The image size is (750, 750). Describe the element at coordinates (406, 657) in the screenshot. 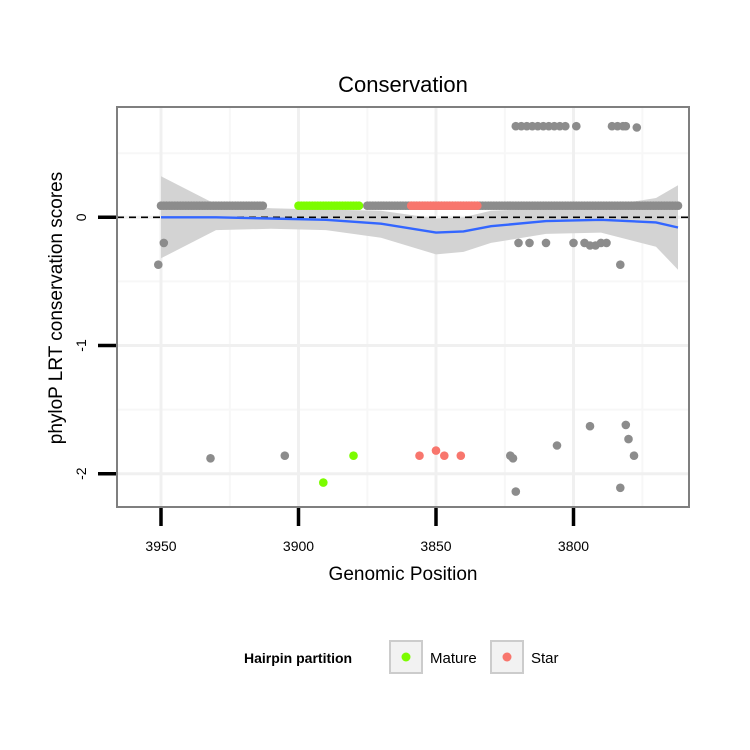

I see `legend-mature-marker` at that location.